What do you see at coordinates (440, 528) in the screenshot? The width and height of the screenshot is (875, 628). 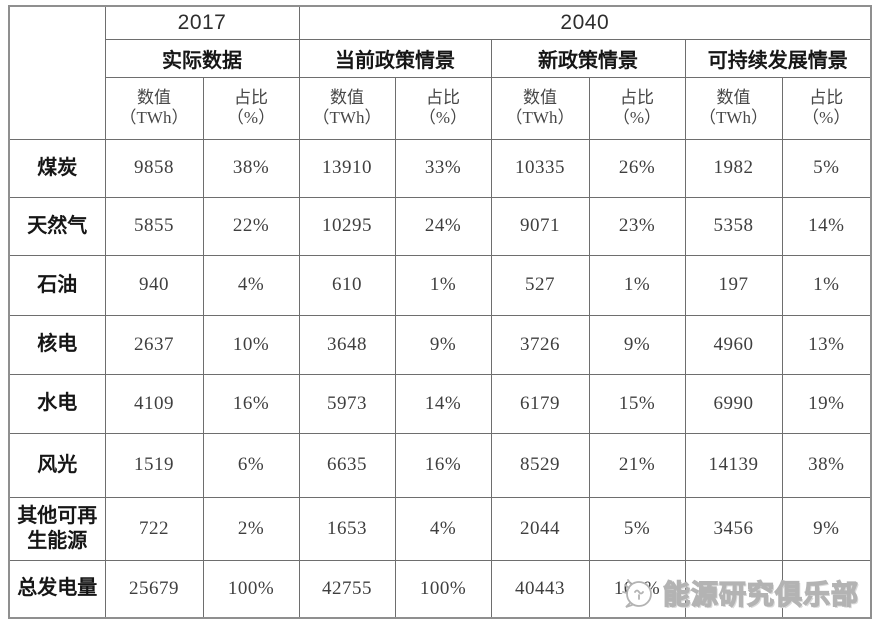 I see `table-row-other-renewables: 其他可再生能源 722 2% 1653 4% 2044 5% 3456 9%` at bounding box center [440, 528].